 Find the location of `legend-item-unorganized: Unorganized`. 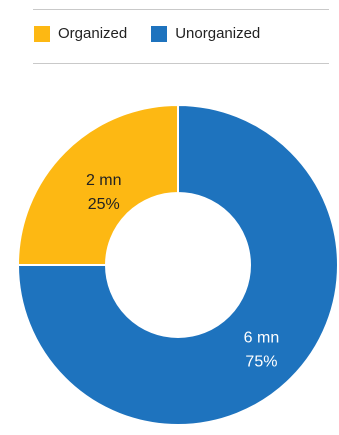

legend-item-unorganized: Unorganized is located at coordinates (205, 33).